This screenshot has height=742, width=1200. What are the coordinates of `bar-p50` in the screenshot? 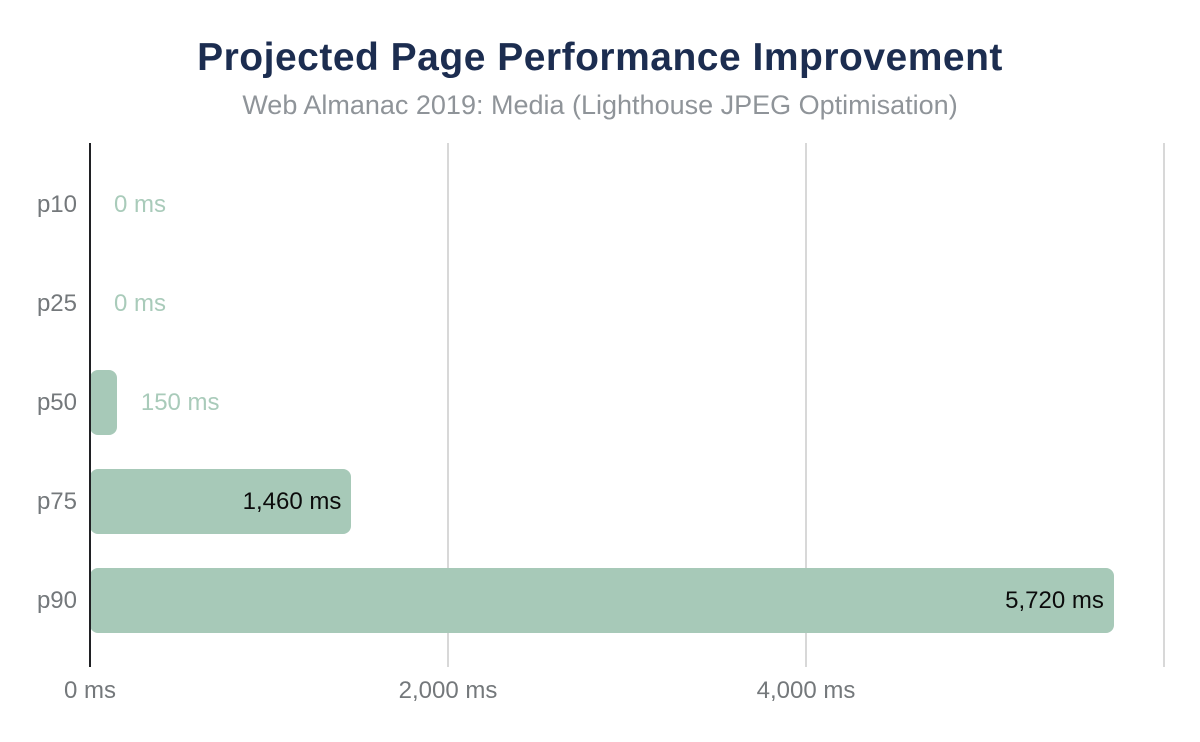 It's located at (103, 402).